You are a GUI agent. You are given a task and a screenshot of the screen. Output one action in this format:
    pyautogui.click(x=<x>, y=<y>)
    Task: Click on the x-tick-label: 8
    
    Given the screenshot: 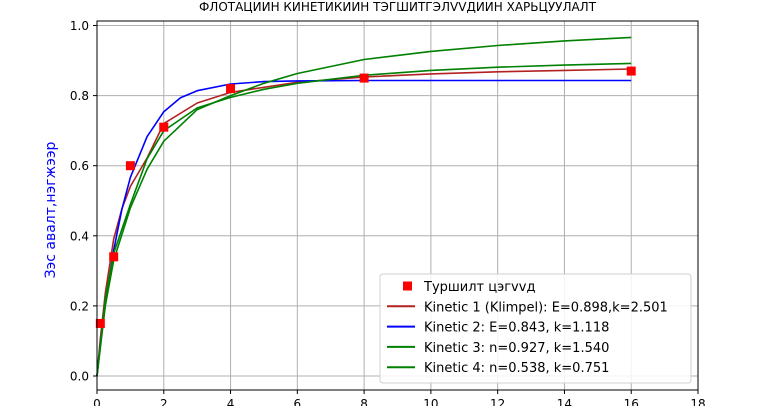 What is the action you would take?
    pyautogui.click(x=364, y=401)
    